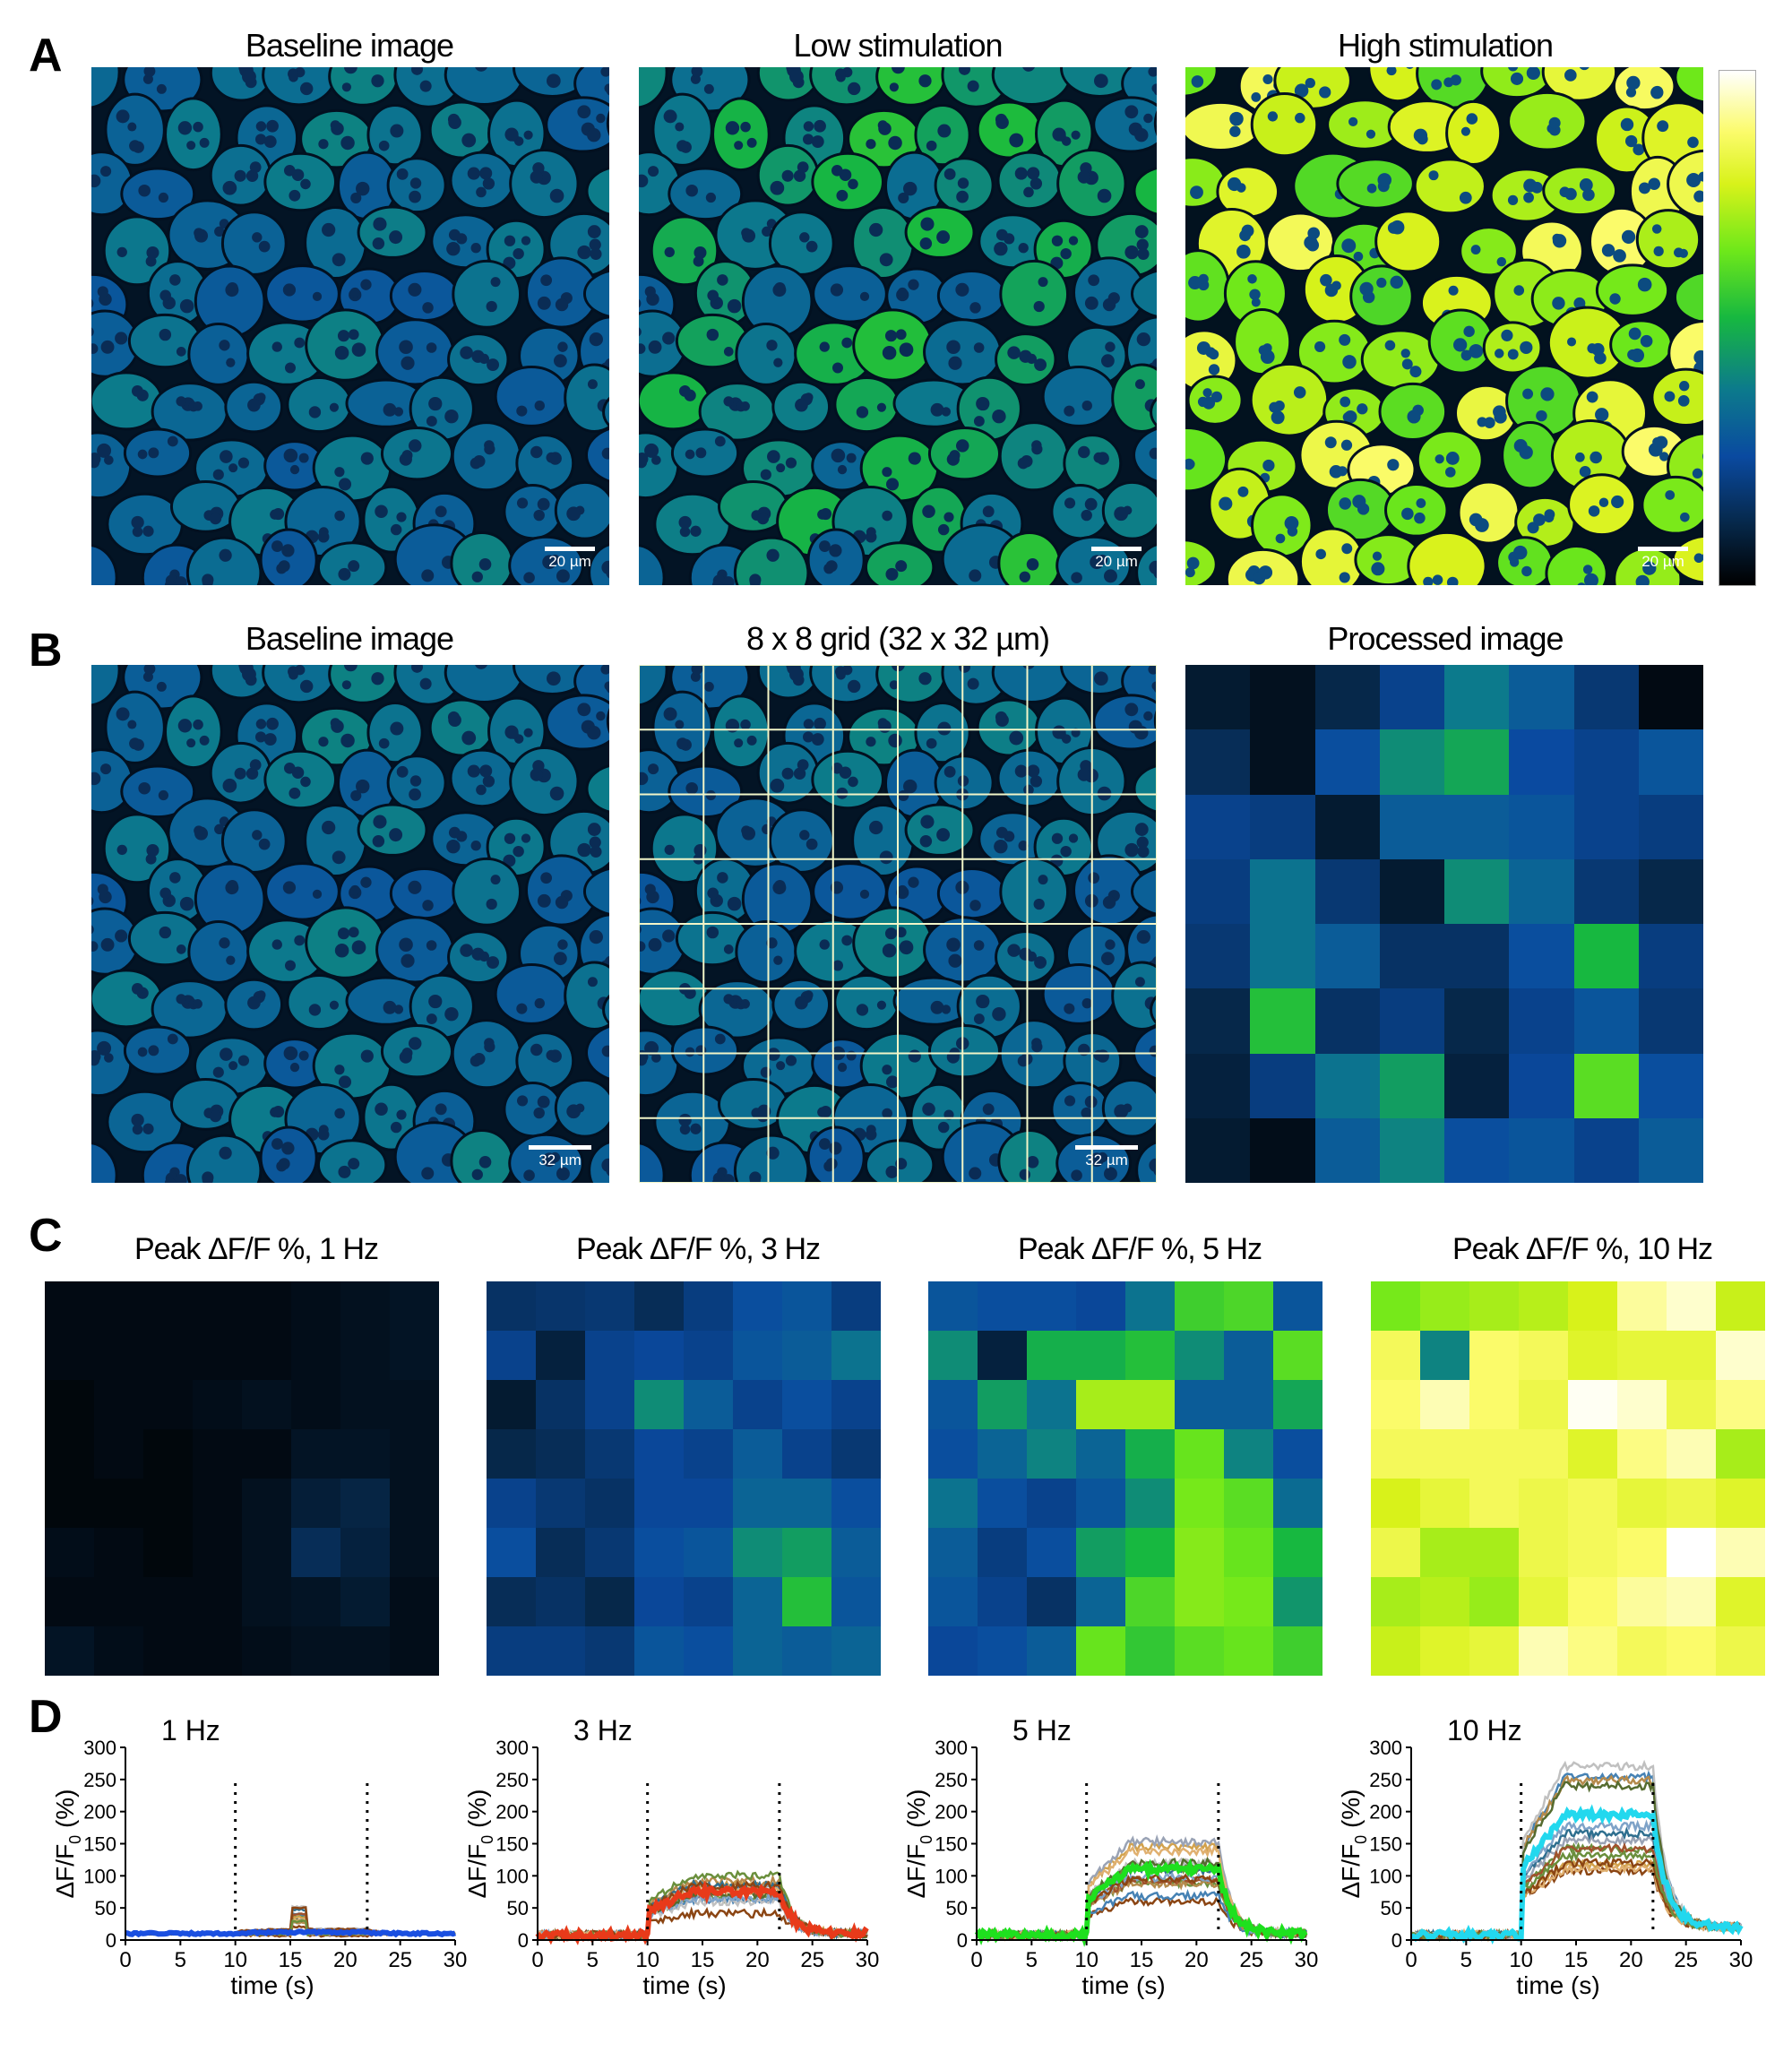  Describe the element at coordinates (1141, 1903) in the screenshot. I see `trace-highlight` at that location.